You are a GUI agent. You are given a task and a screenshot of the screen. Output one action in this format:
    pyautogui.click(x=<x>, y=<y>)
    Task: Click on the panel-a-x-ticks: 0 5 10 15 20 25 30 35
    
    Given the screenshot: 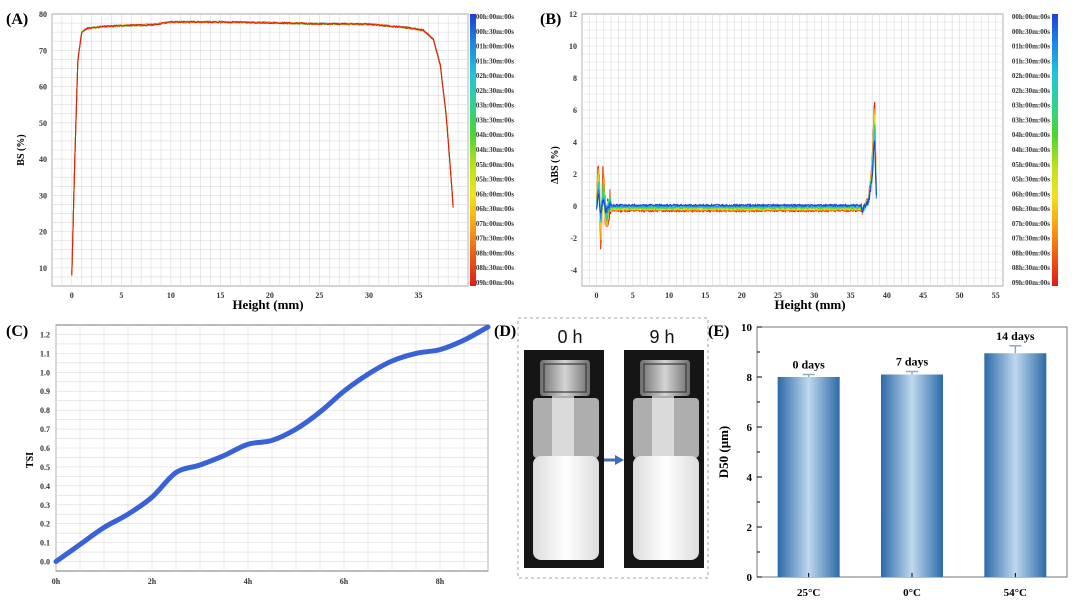 What is the action you would take?
    pyautogui.click(x=246, y=295)
    